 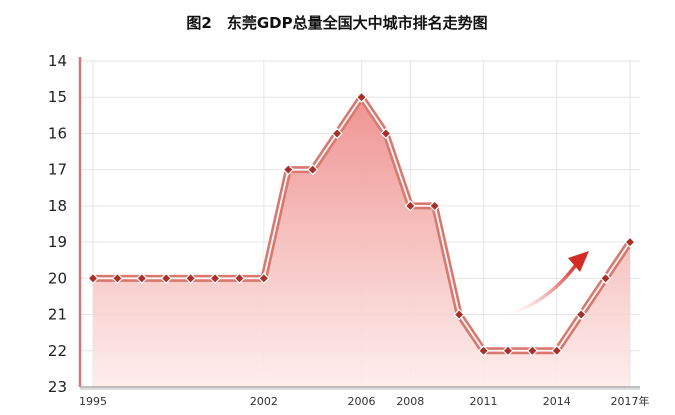 I want to click on x-tick-label: 2006, so click(x=362, y=401).